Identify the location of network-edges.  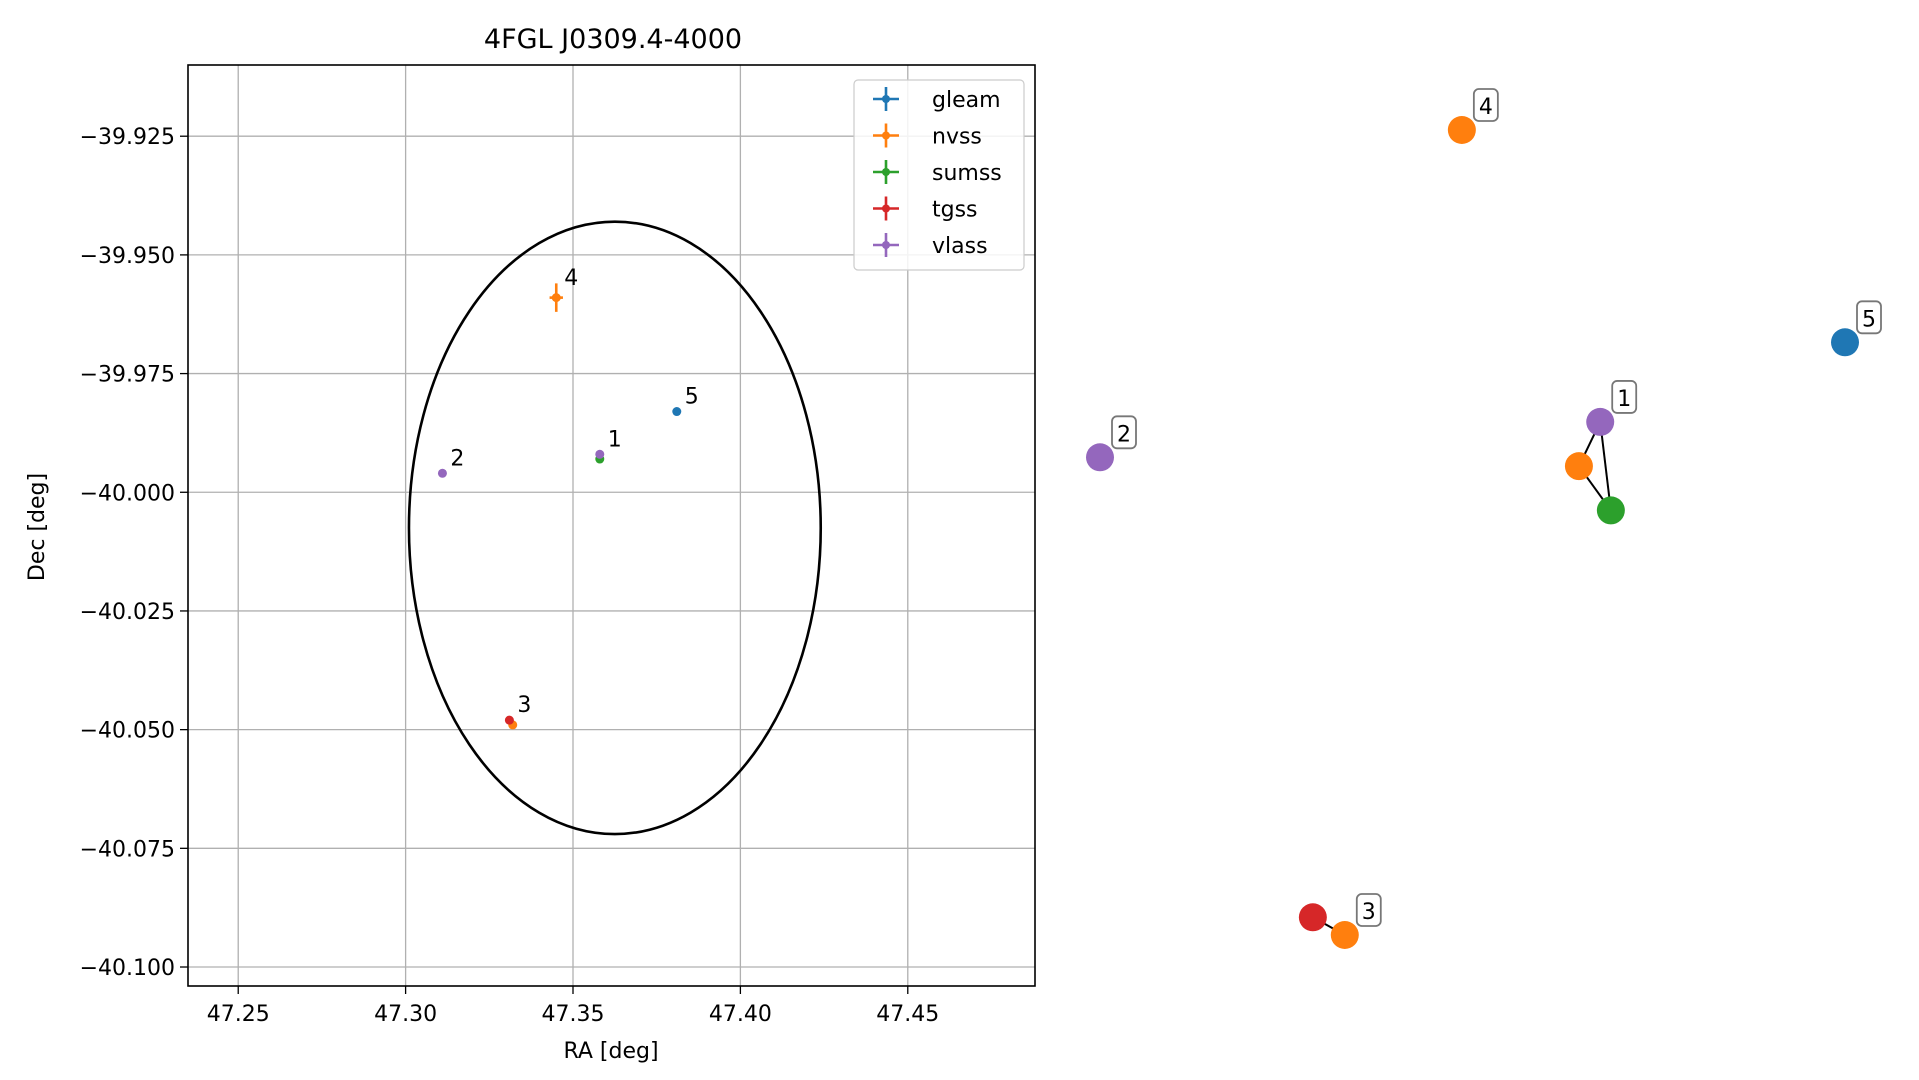
(1462, 678).